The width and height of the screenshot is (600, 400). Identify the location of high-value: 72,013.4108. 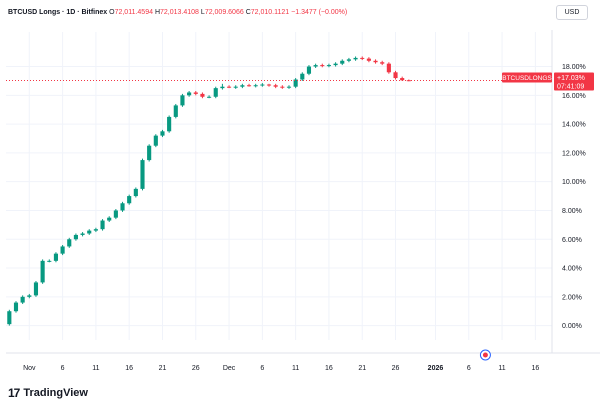
(179, 12).